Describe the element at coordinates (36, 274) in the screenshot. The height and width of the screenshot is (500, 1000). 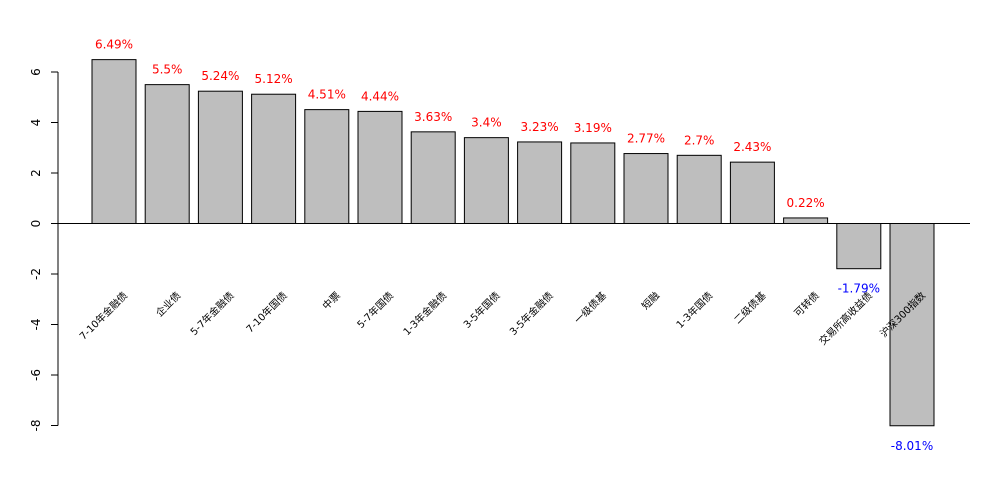
I see `y-tick-label: -2` at that location.